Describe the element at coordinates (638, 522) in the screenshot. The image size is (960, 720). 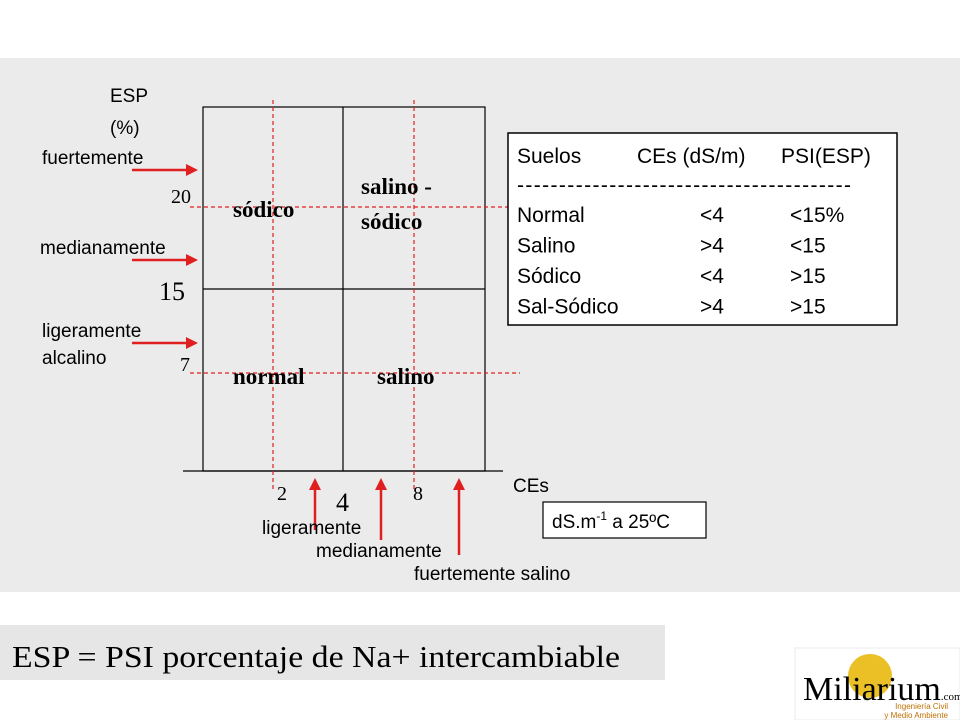
I see `unit-rest: a 25ºC` at that location.